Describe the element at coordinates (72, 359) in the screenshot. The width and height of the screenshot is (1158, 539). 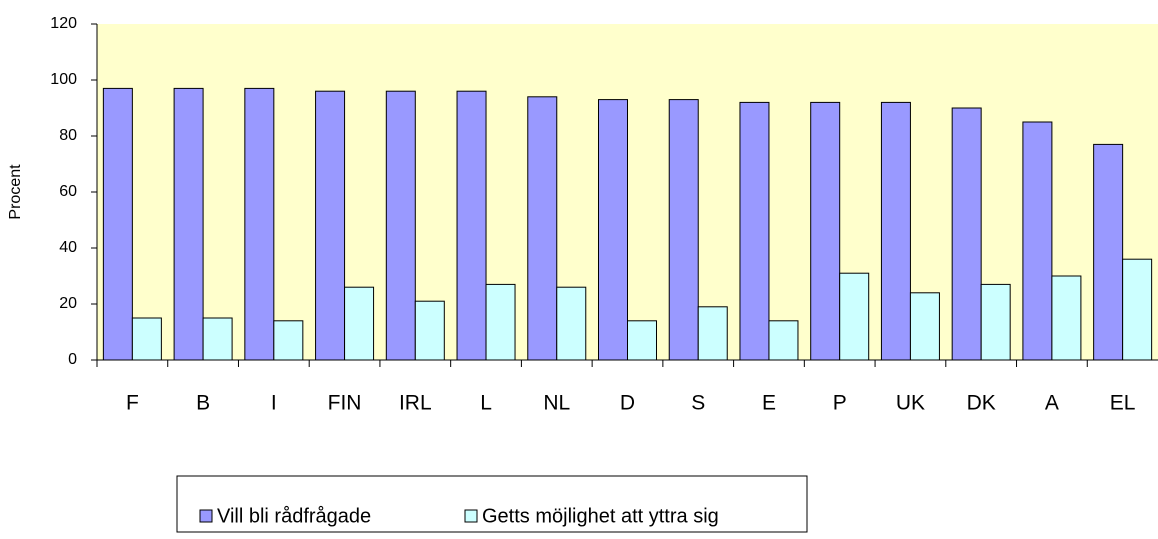
I see `y-tick-label: 0` at that location.